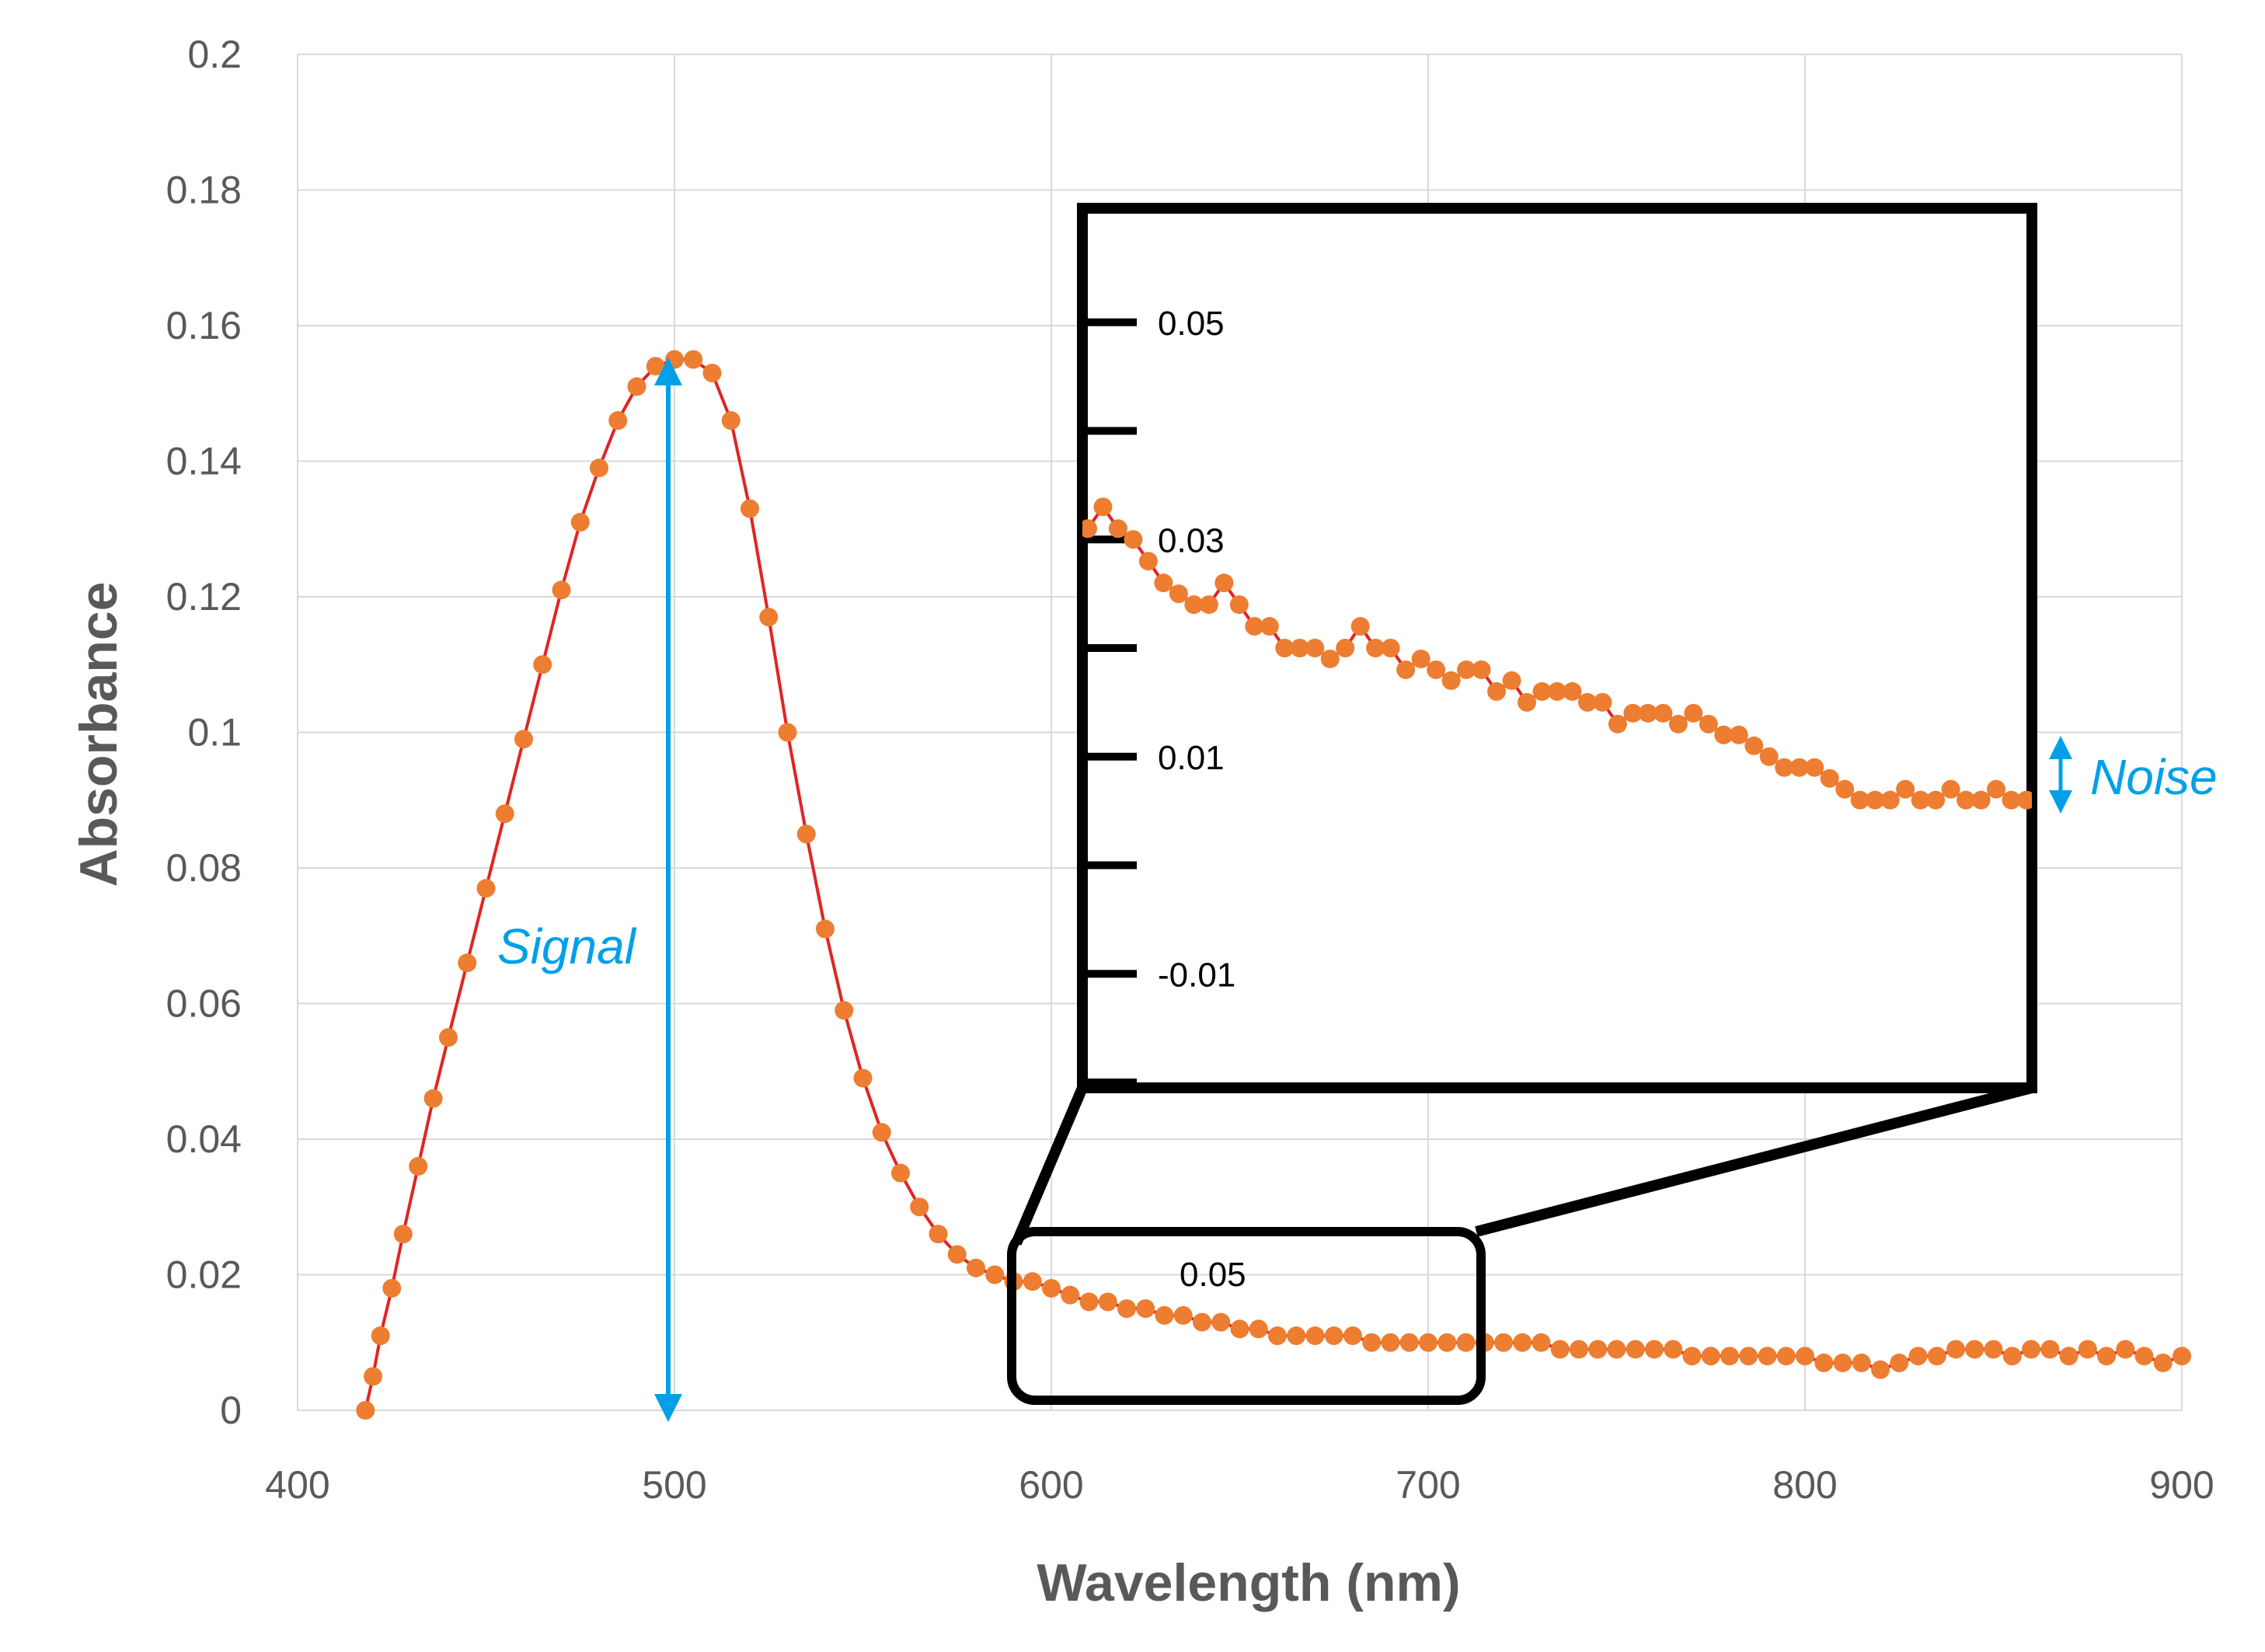  What do you see at coordinates (1191, 540) in the screenshot?
I see `inset-tick-label: 0.03` at bounding box center [1191, 540].